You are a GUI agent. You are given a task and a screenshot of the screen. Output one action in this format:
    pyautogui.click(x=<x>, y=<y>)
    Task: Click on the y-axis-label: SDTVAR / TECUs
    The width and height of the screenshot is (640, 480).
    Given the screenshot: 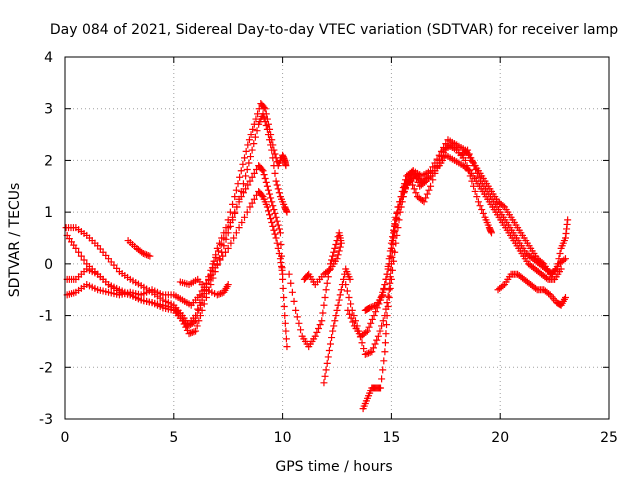 What is the action you would take?
    pyautogui.click(x=15, y=240)
    